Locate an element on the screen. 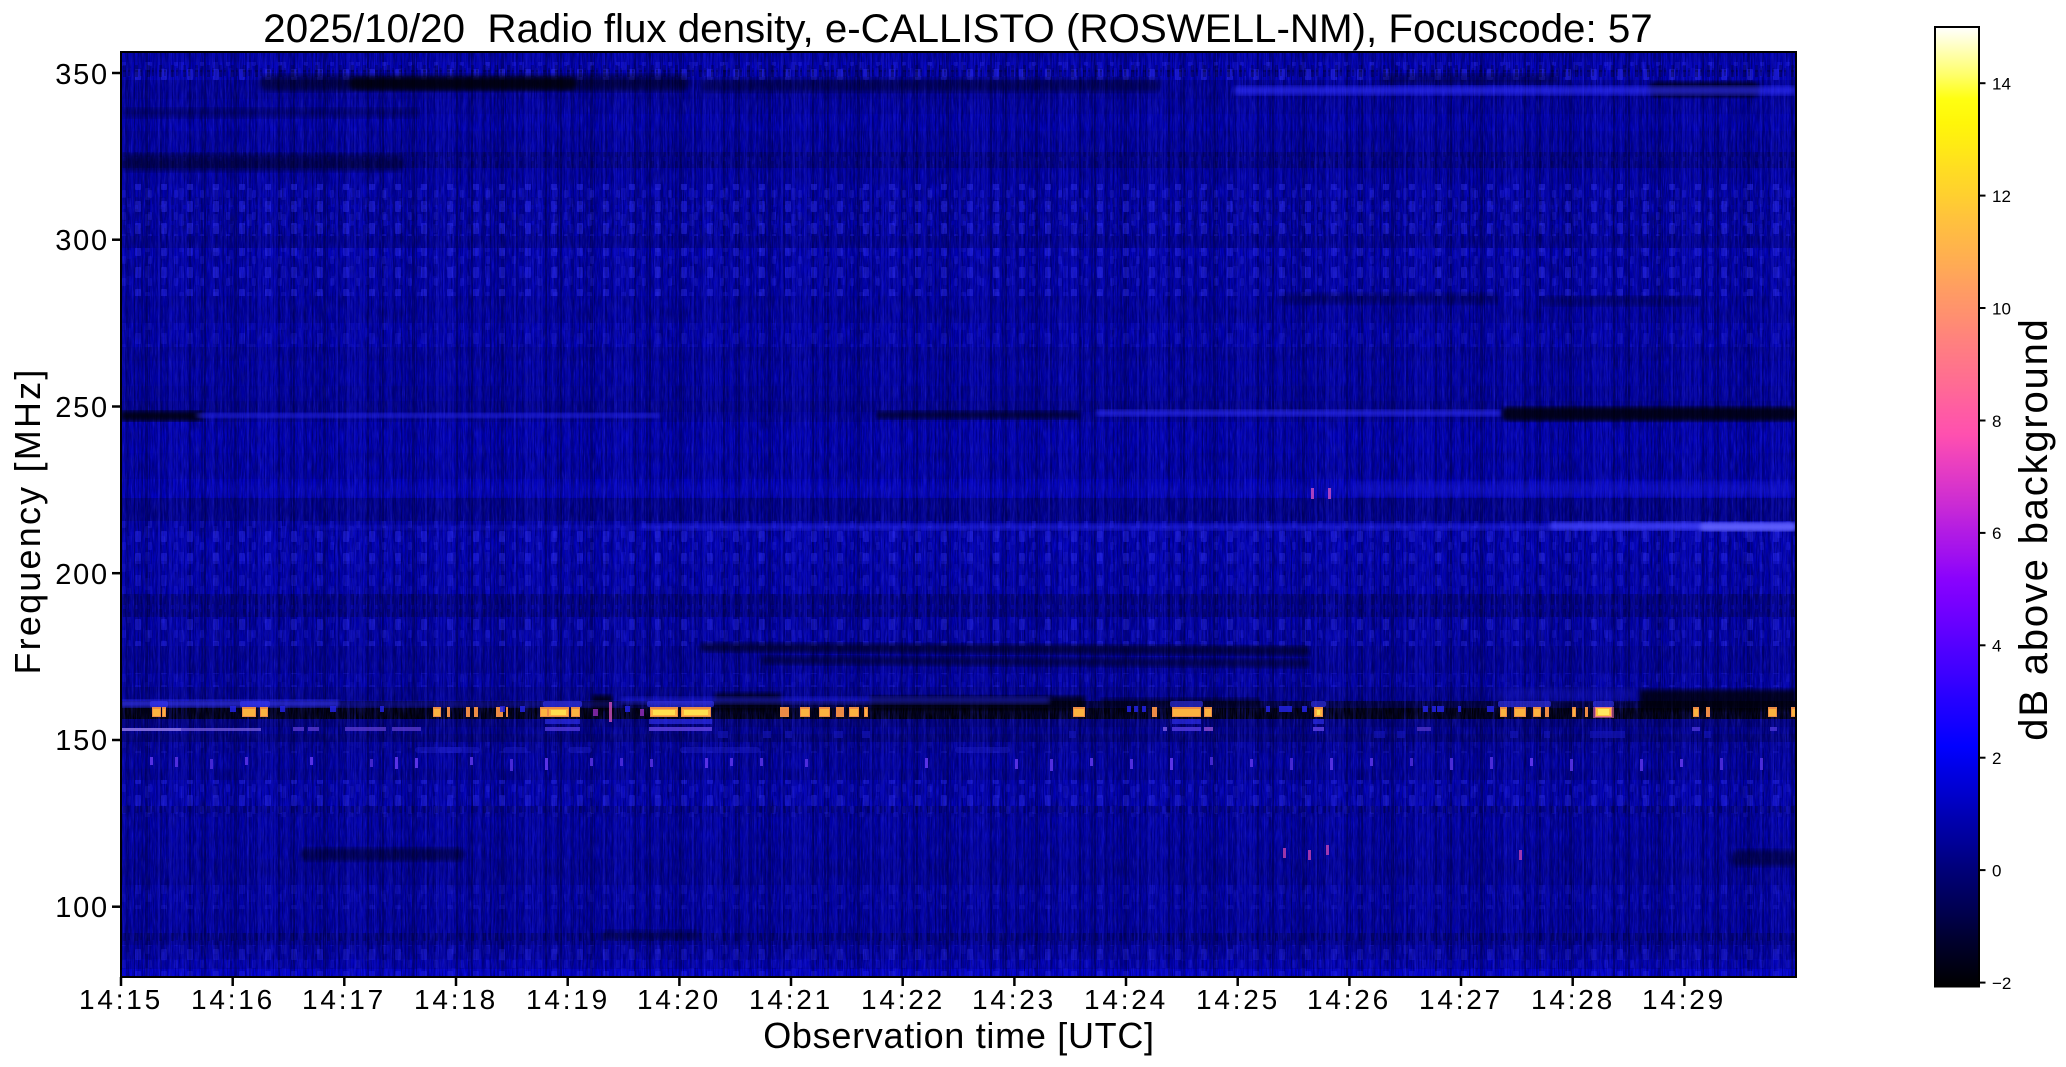  svg-text: 200 is located at coordinates (82, 575).